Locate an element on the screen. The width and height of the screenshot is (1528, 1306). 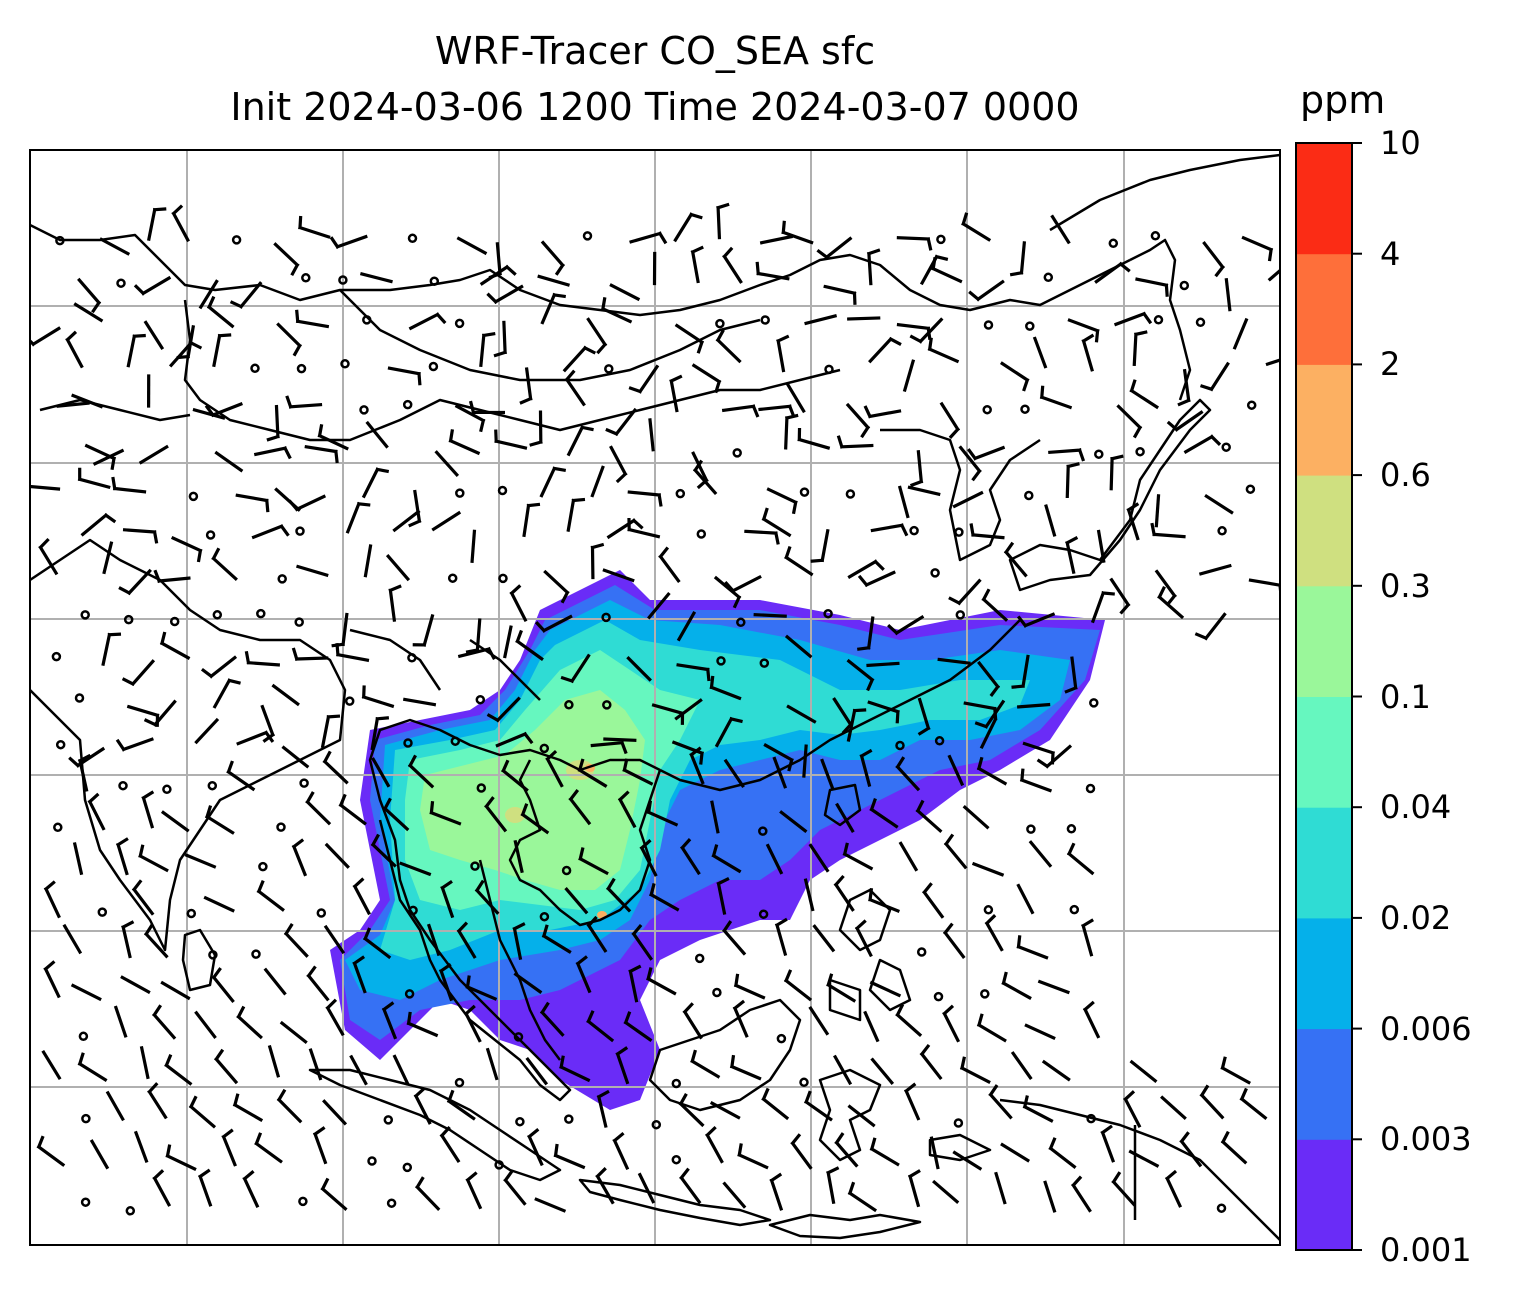
colorbar-tick-label: 0.003 is located at coordinates (1426, 1139).